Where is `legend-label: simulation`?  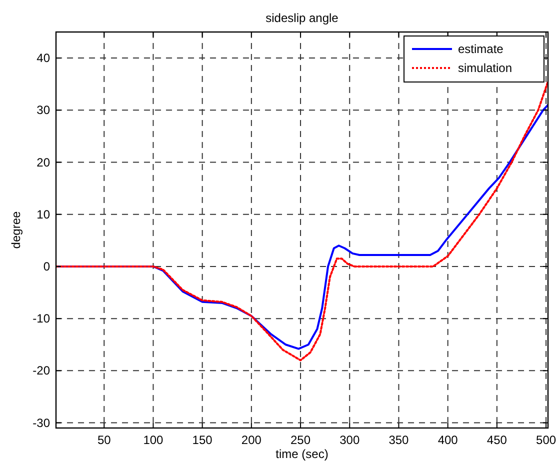 legend-label: simulation is located at coordinates (485, 68).